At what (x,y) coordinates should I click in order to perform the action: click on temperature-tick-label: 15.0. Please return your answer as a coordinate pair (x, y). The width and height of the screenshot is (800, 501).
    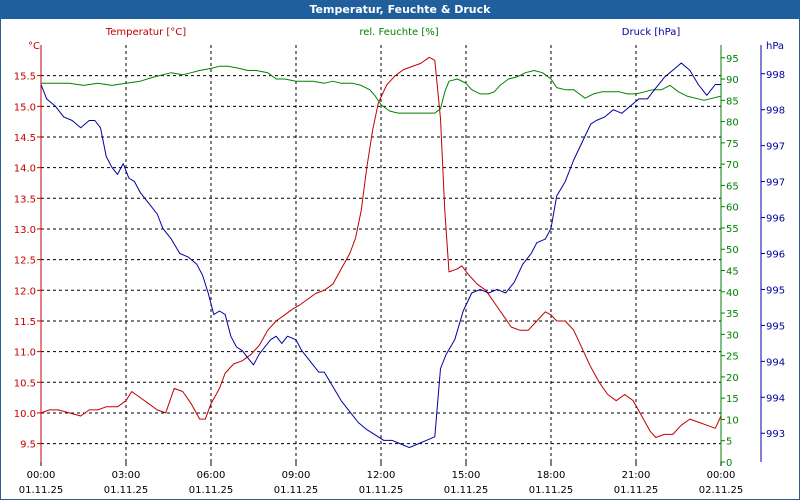
    Looking at the image, I should click on (25, 107).